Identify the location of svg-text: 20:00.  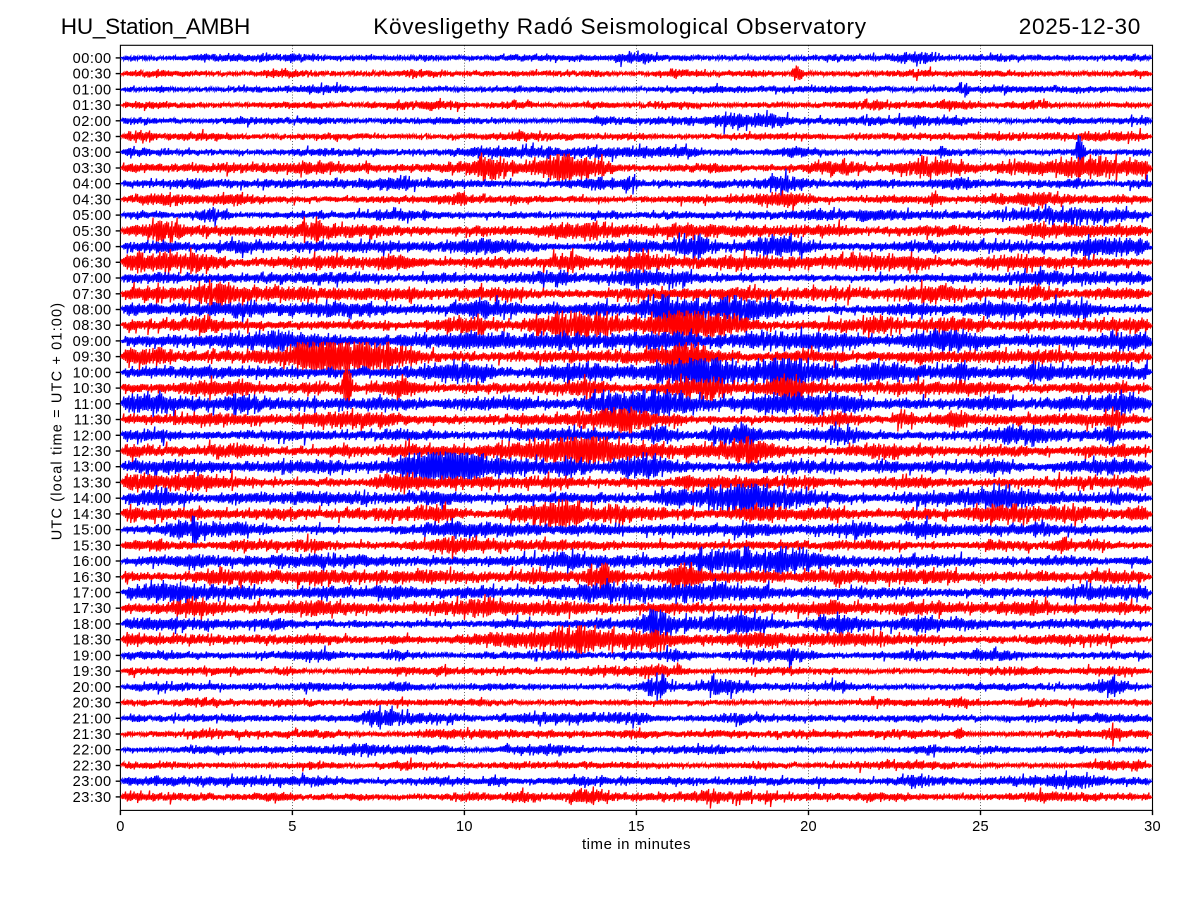
(92, 688).